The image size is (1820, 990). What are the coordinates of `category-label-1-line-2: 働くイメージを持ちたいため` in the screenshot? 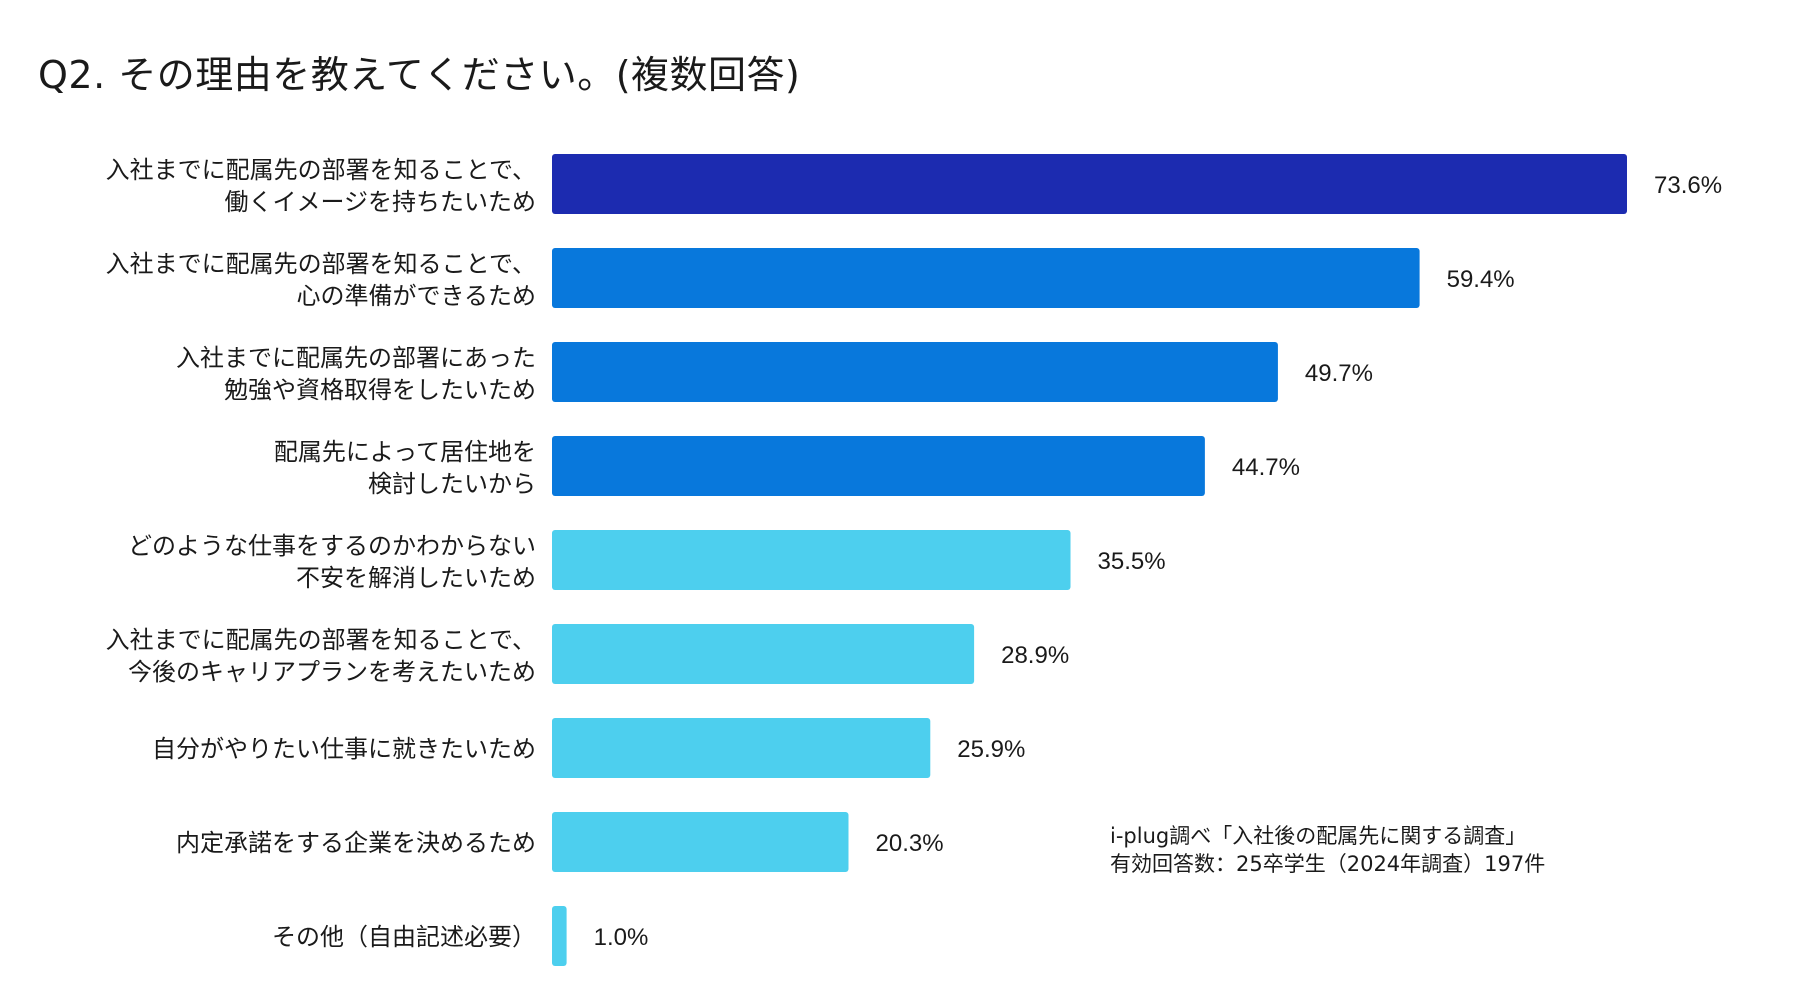 It's located at (380, 202).